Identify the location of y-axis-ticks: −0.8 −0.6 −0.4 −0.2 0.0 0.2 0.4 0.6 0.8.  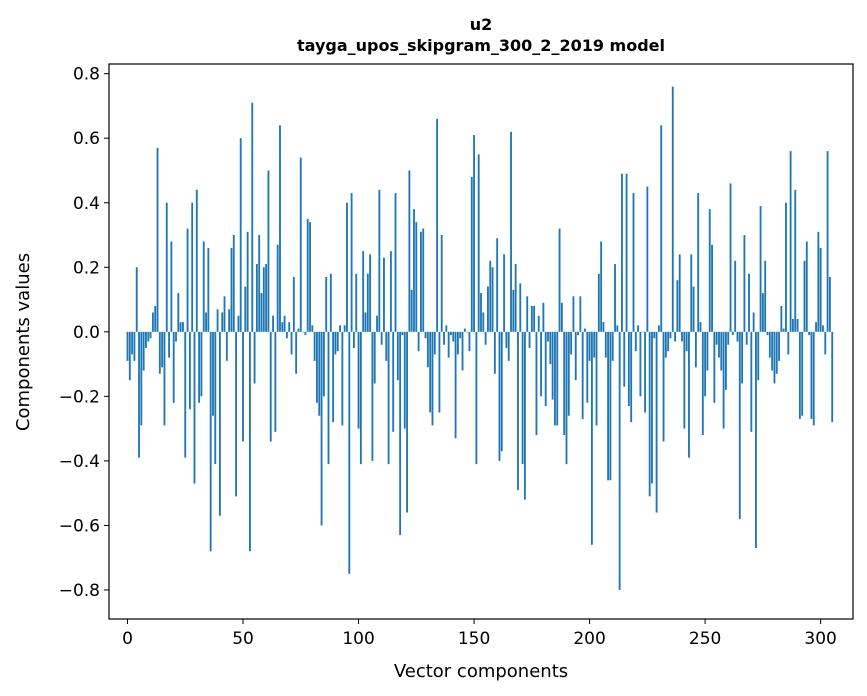
(84, 333).